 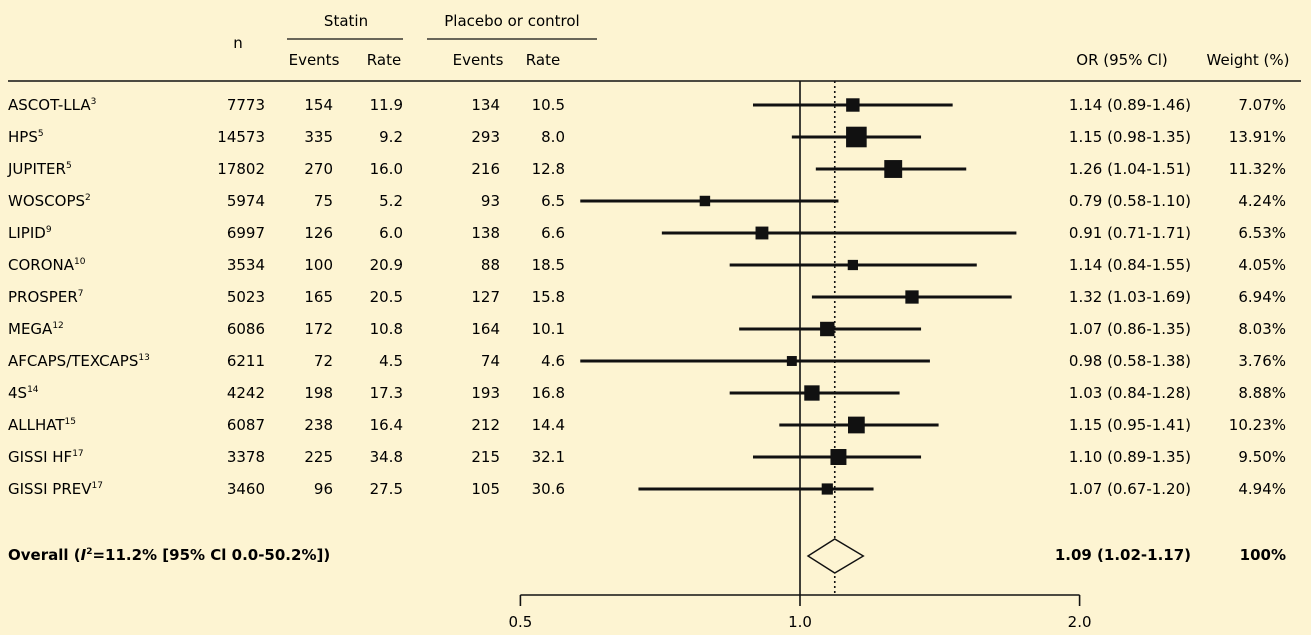 What do you see at coordinates (246, 265) in the screenshot?
I see `study-n: 3534` at bounding box center [246, 265].